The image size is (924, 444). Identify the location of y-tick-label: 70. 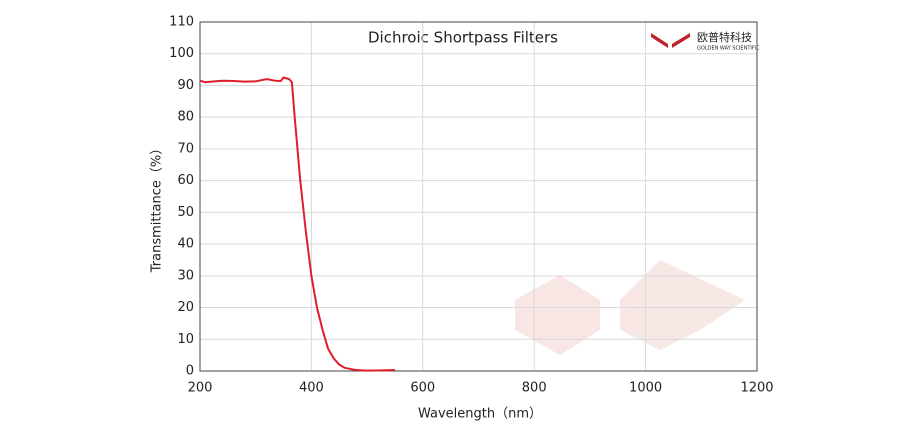
(185, 148).